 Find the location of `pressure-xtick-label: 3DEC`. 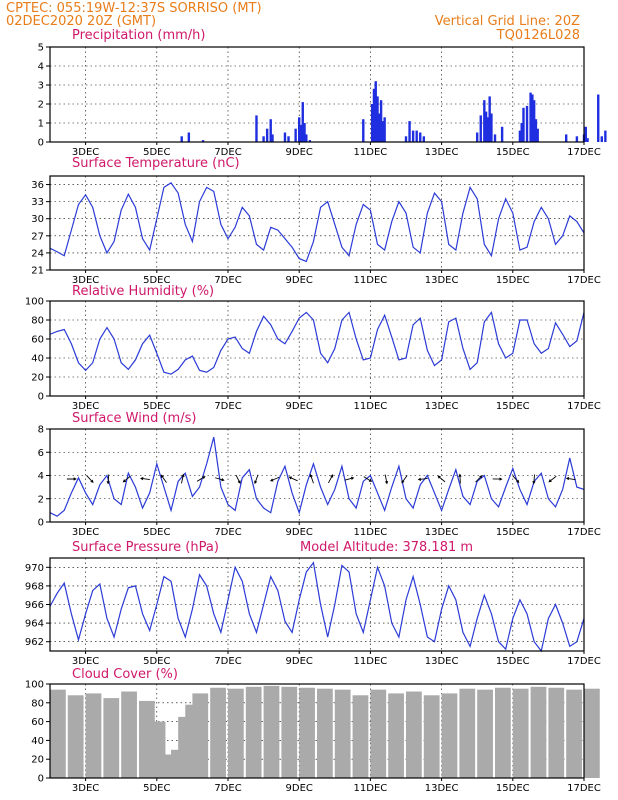

pressure-xtick-label: 3DEC is located at coordinates (85, 661).